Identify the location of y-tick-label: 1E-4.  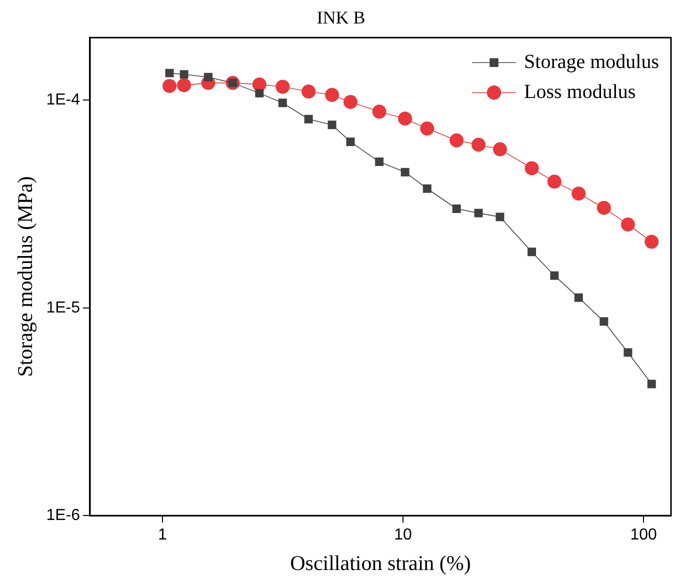
(63, 100).